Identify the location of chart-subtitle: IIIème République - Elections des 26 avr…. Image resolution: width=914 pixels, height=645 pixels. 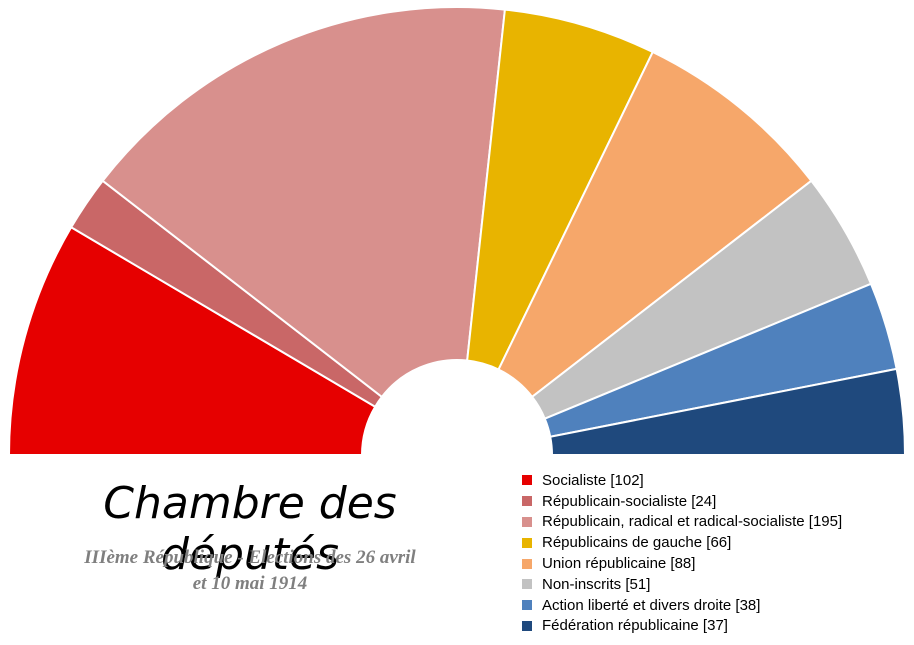
(250, 571).